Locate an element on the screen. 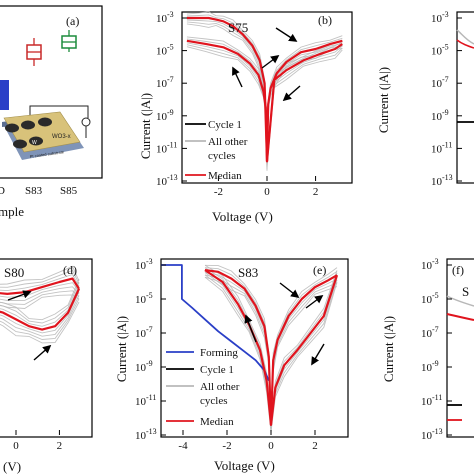 This screenshot has width=474, height=474. b-ytick-label-1: 10⁻⁵ is located at coordinates (165, 50).